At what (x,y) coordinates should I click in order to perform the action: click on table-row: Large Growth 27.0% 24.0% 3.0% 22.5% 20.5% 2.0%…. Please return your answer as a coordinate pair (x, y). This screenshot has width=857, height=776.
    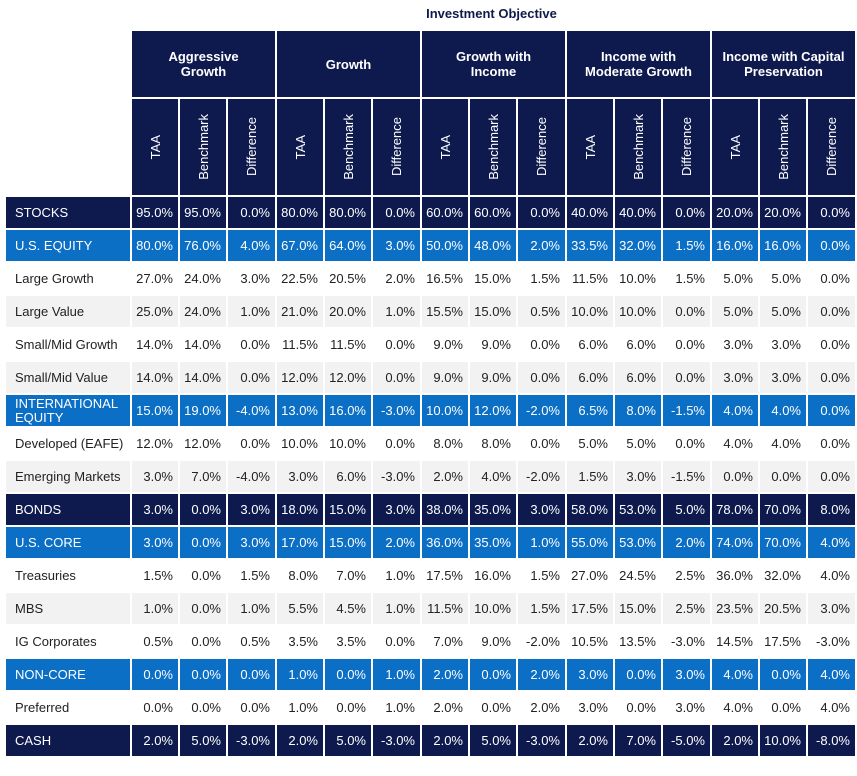
    Looking at the image, I should click on (430, 278).